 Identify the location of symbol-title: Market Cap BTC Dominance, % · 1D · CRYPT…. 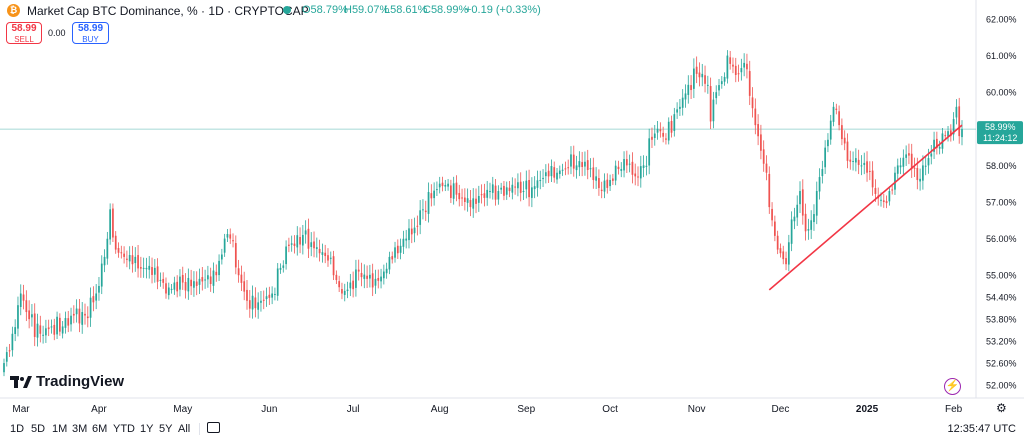
(168, 11).